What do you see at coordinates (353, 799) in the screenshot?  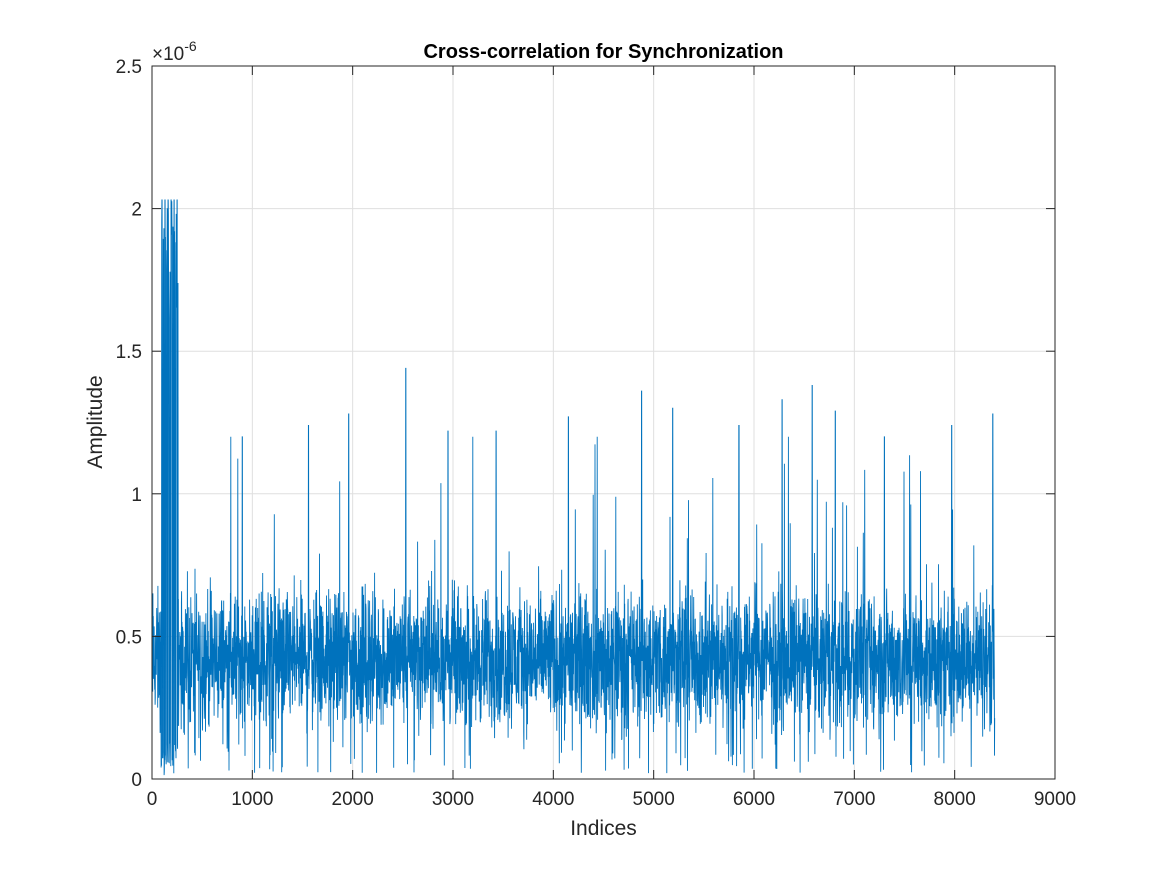 I see `x-tick-label: 2000` at bounding box center [353, 799].